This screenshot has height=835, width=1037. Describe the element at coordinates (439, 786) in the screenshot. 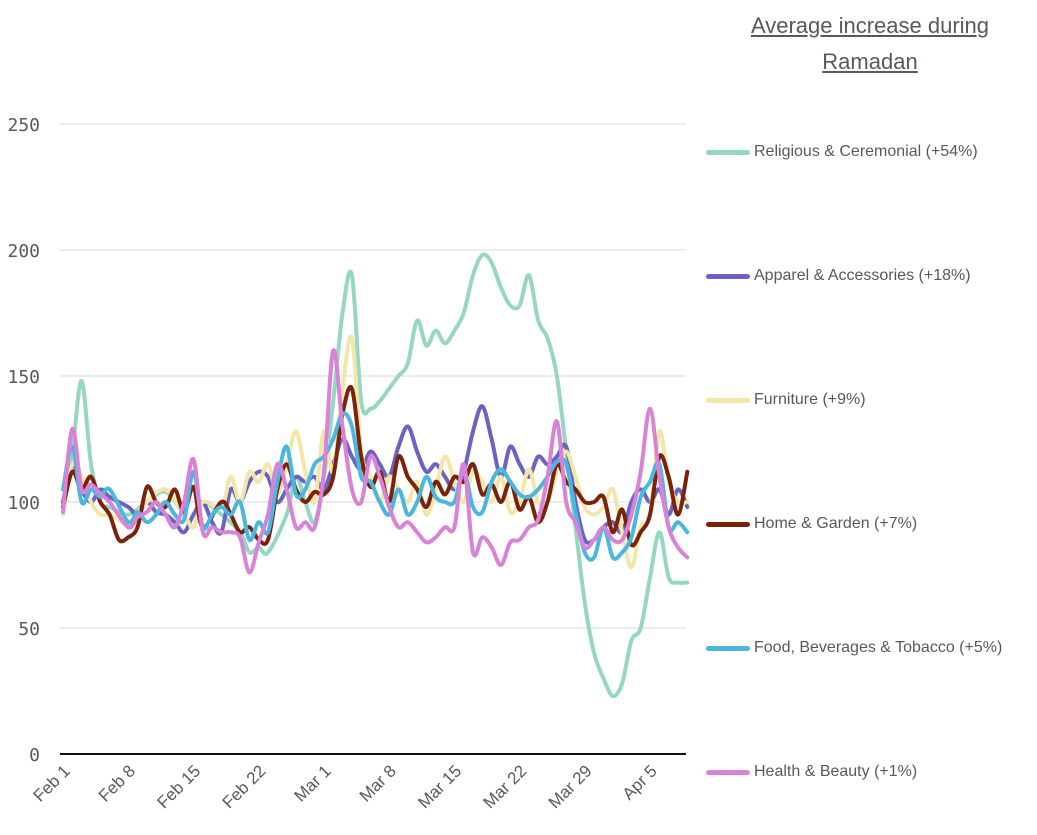

I see `x-tick-label: Mar 15` at that location.